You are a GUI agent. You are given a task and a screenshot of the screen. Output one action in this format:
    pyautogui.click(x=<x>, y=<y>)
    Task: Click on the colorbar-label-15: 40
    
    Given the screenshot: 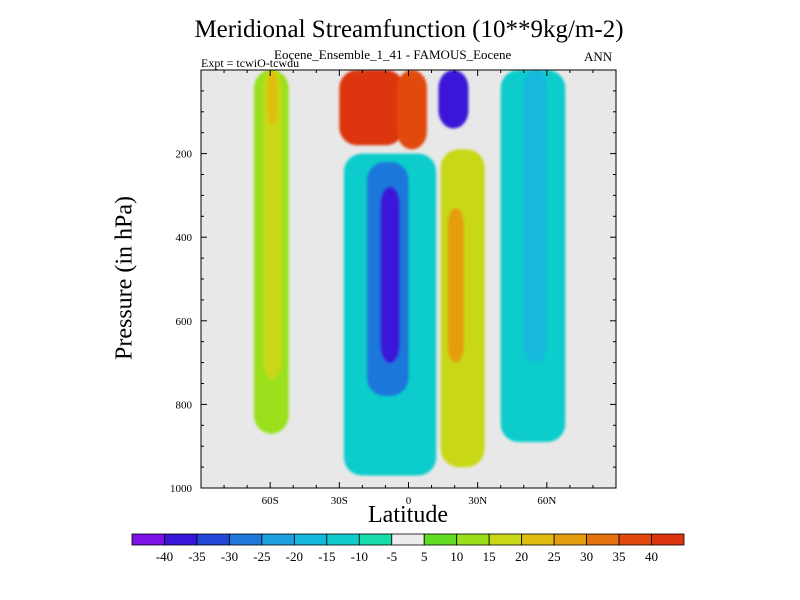 What is the action you would take?
    pyautogui.click(x=651, y=556)
    